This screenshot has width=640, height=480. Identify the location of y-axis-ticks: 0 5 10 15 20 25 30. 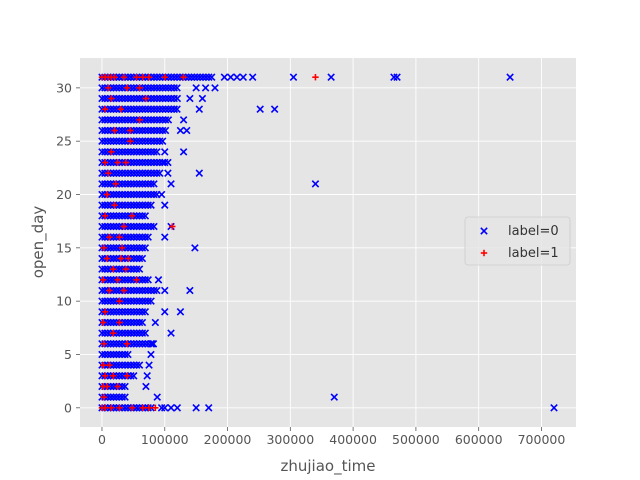
(68, 247).